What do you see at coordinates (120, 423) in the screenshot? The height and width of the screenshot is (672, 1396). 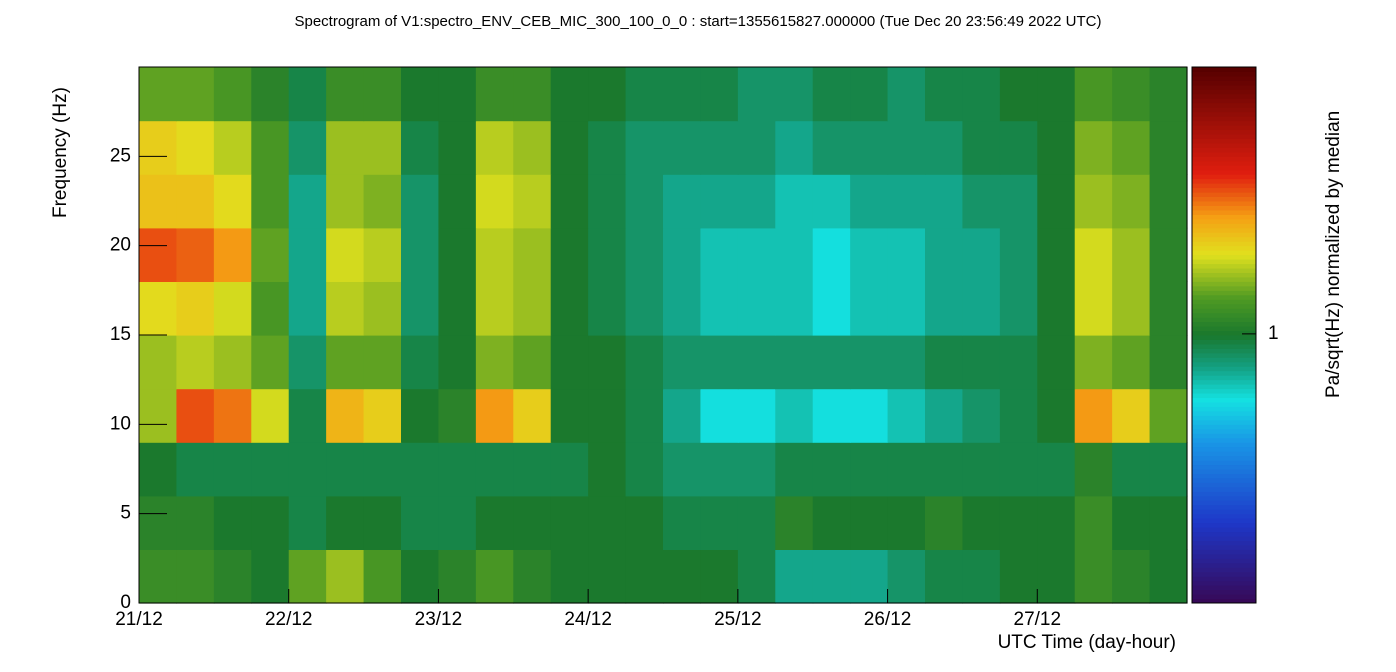 I see `y-tick-label: 10` at bounding box center [120, 423].